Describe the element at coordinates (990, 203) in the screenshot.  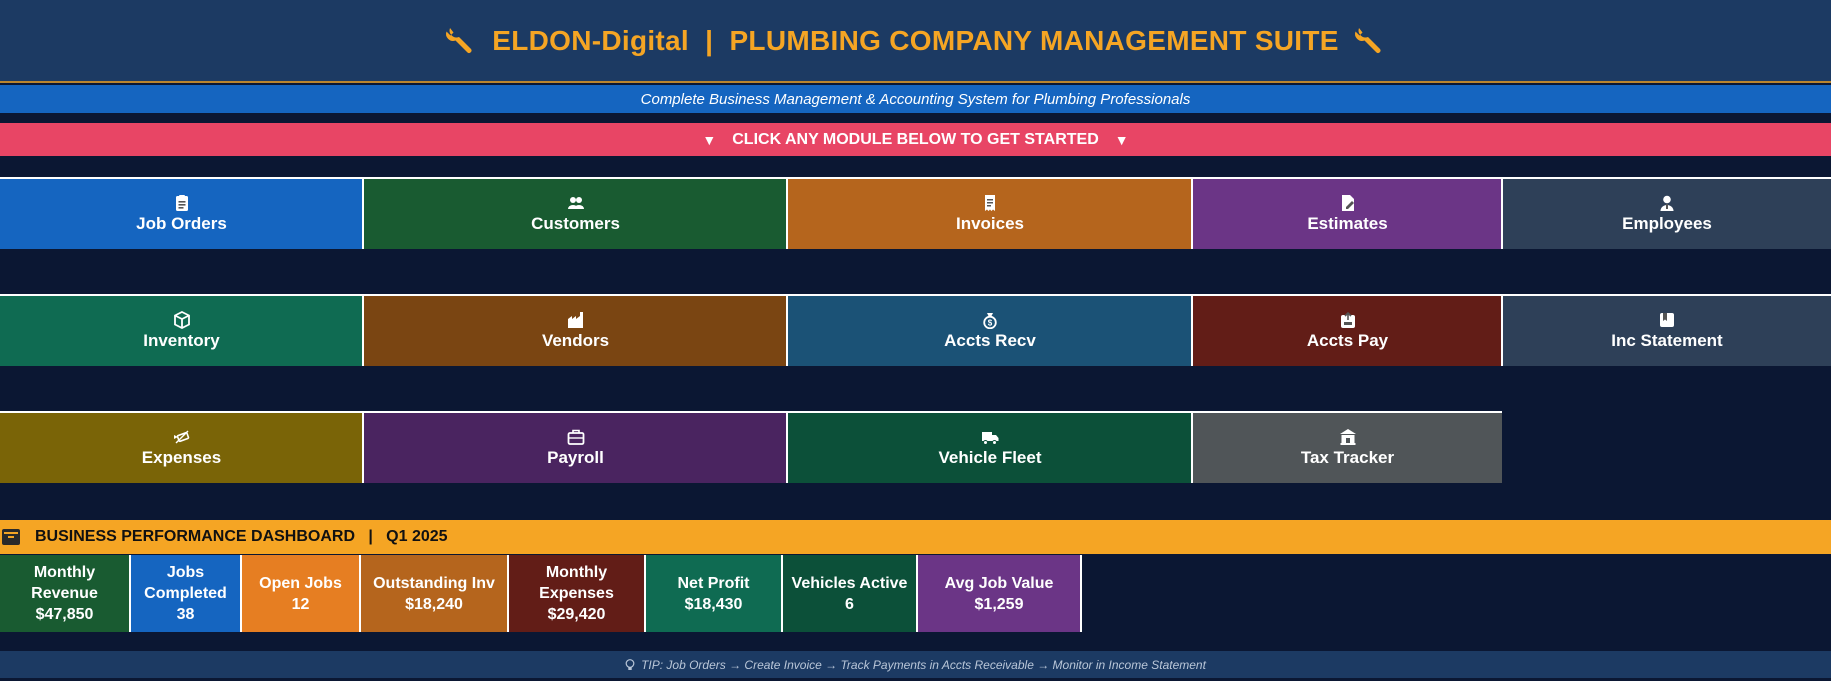
I see `receipt-icon` at that location.